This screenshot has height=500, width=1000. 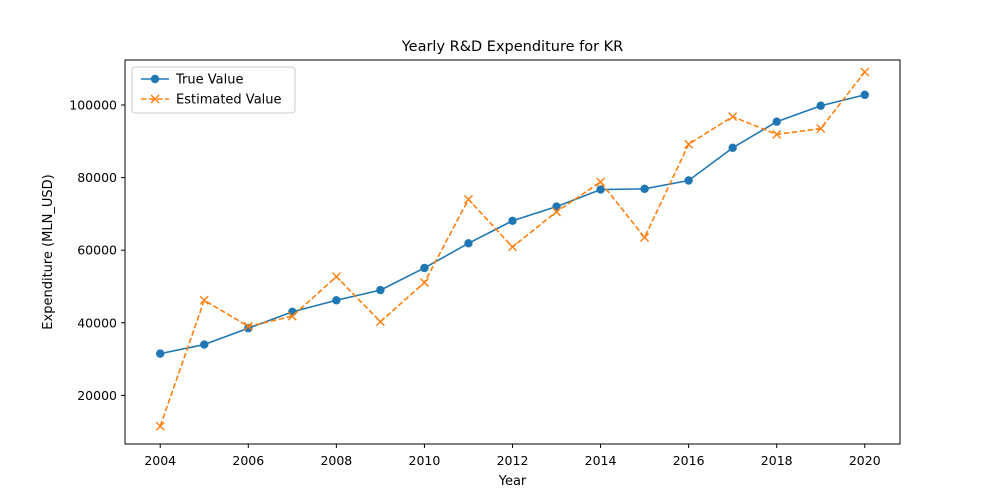 I want to click on y-tick-label: 20000, so click(x=97, y=395).